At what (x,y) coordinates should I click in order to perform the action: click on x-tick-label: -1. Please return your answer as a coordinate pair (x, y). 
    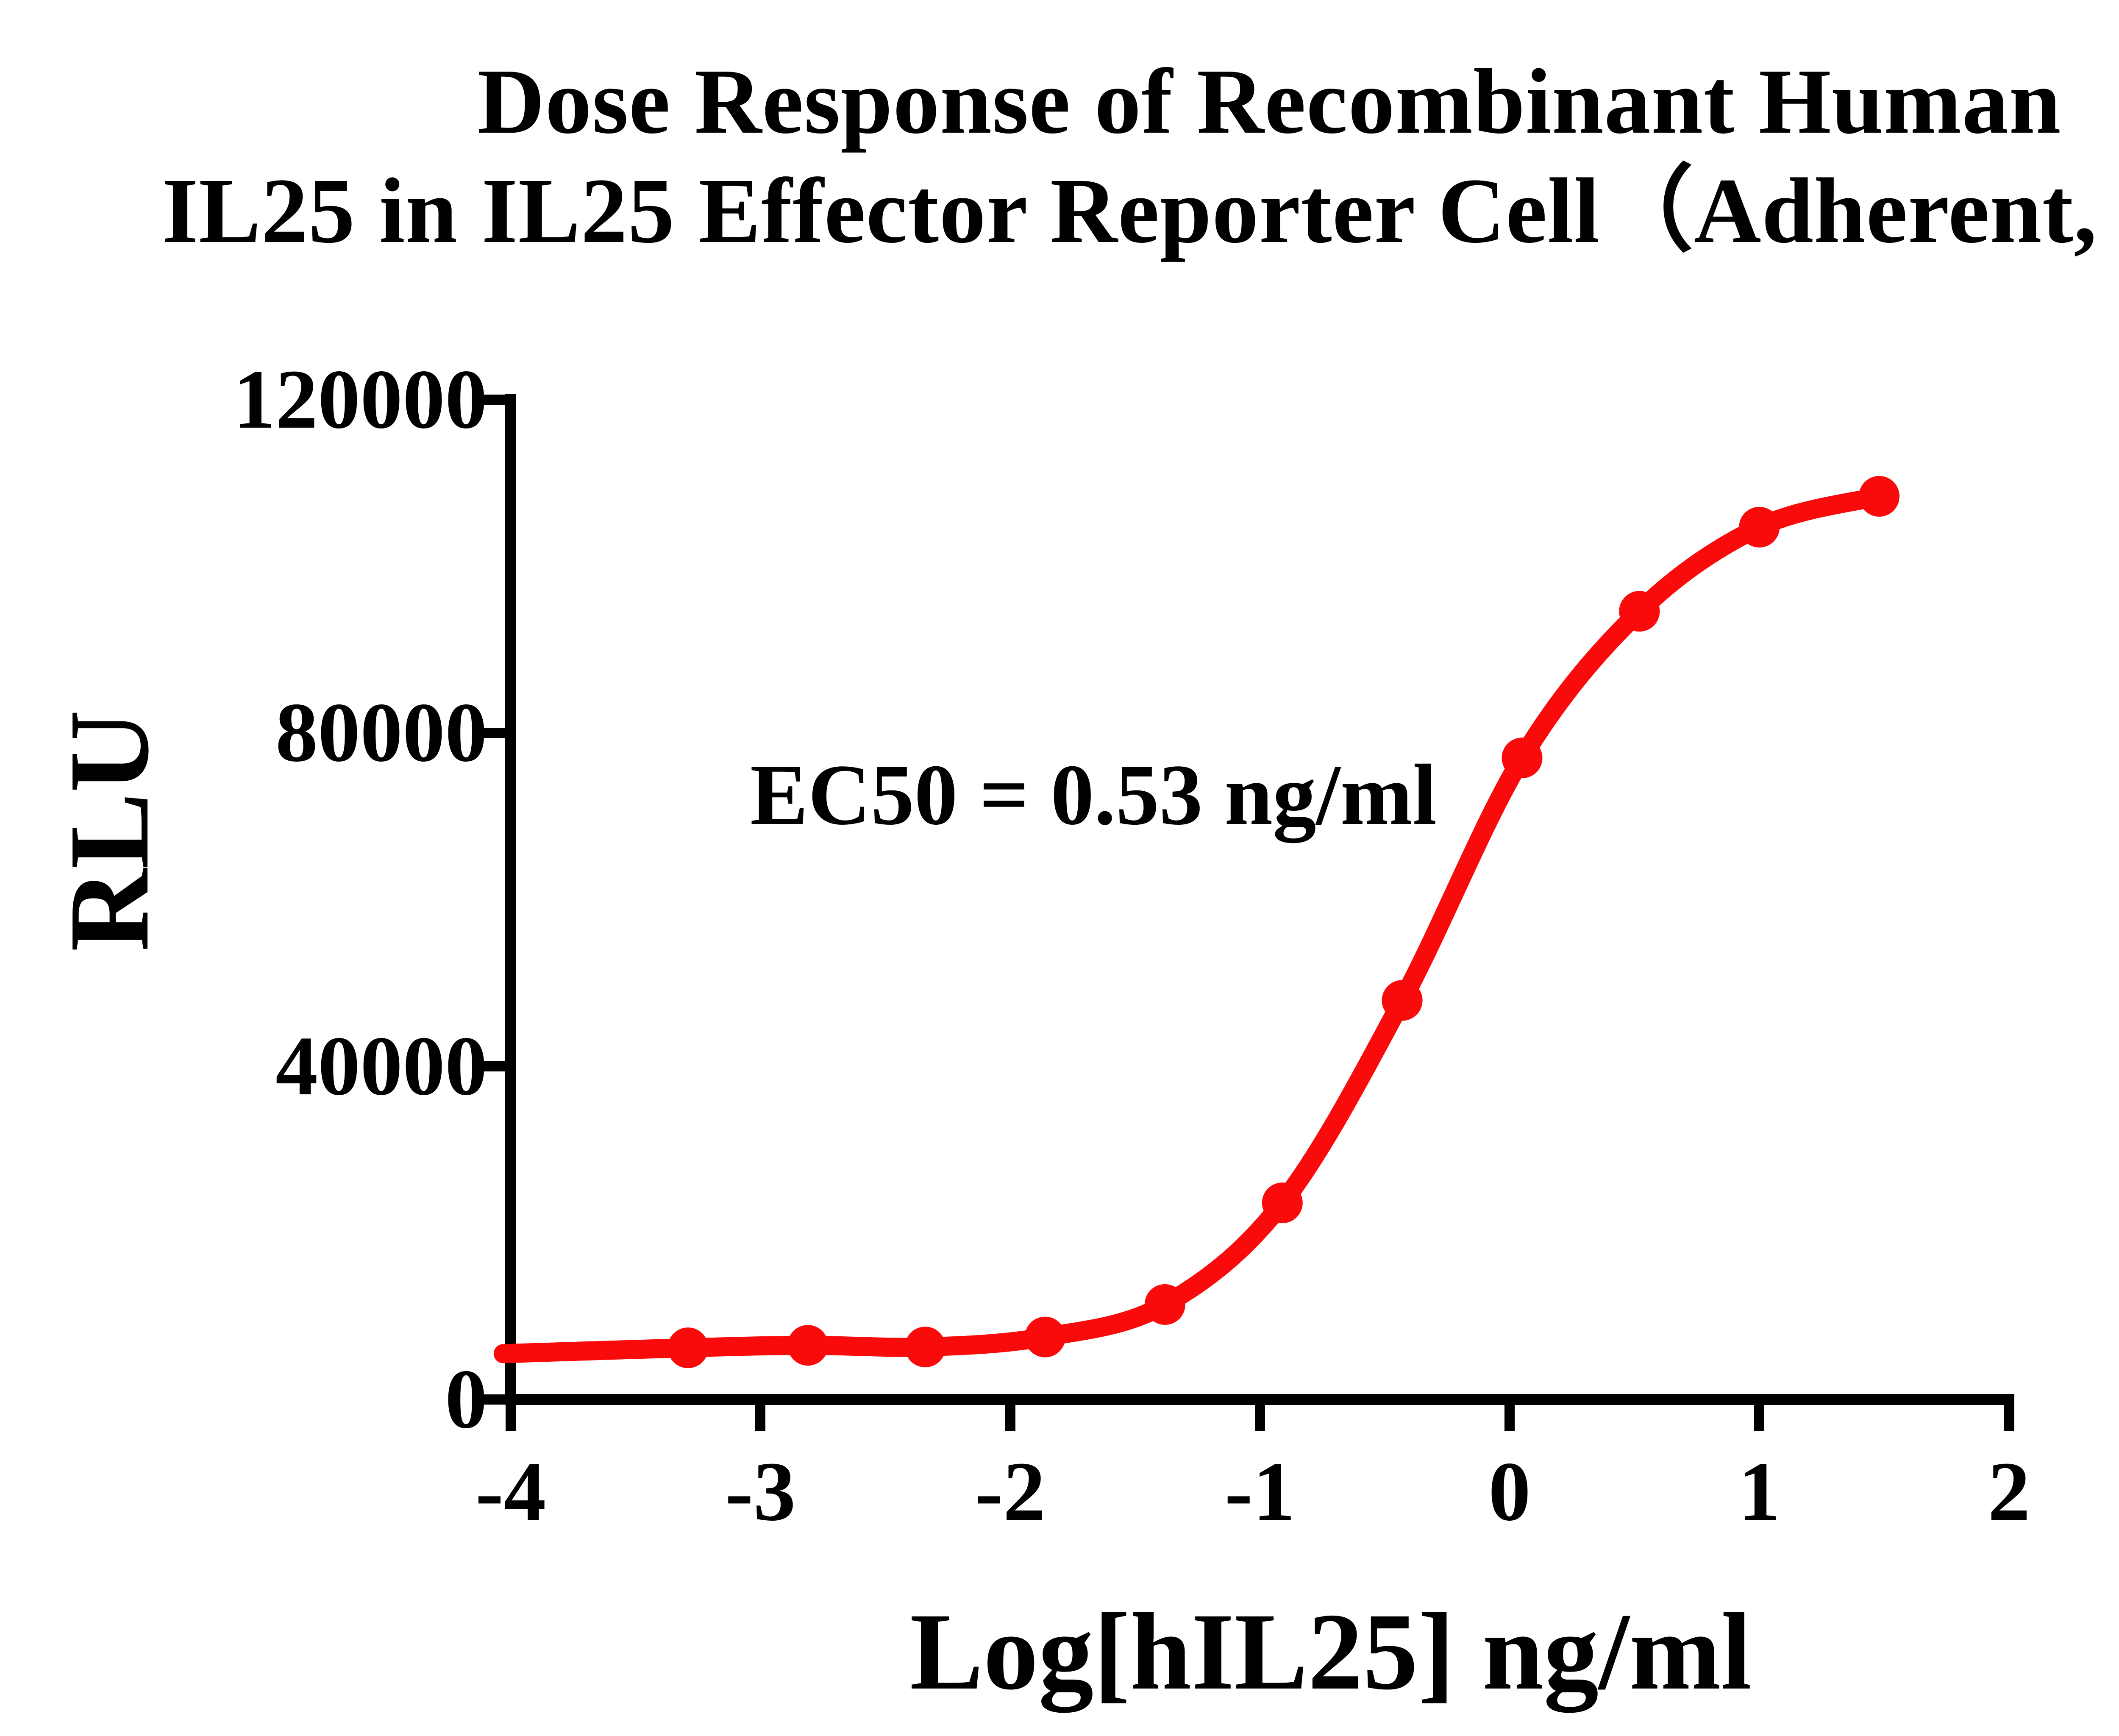
    Looking at the image, I should click on (1260, 1491).